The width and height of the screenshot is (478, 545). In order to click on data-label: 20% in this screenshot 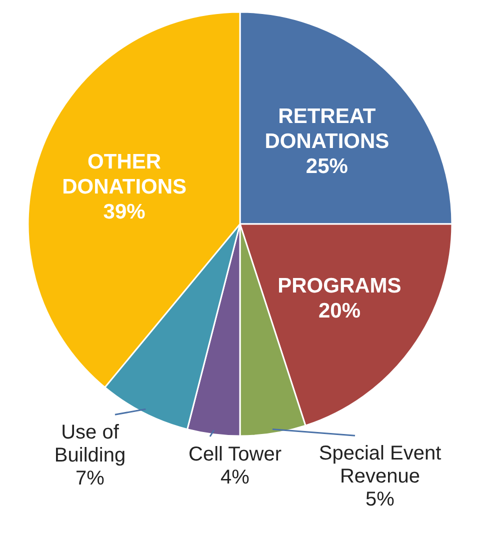, I will do `click(339, 310)`.